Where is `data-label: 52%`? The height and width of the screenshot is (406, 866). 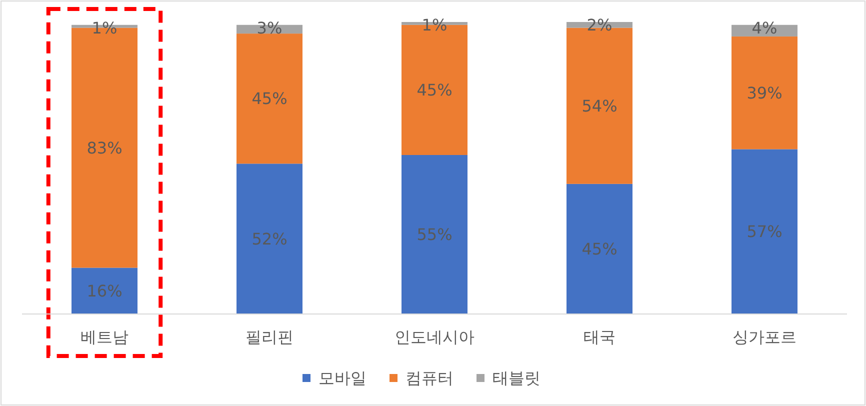 data-label: 52% is located at coordinates (270, 238).